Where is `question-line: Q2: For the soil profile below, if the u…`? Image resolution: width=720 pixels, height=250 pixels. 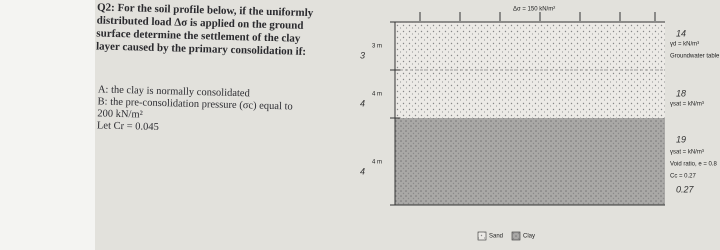 question-line: Q2: For the soil profile below, if the u… is located at coordinates (205, 10).